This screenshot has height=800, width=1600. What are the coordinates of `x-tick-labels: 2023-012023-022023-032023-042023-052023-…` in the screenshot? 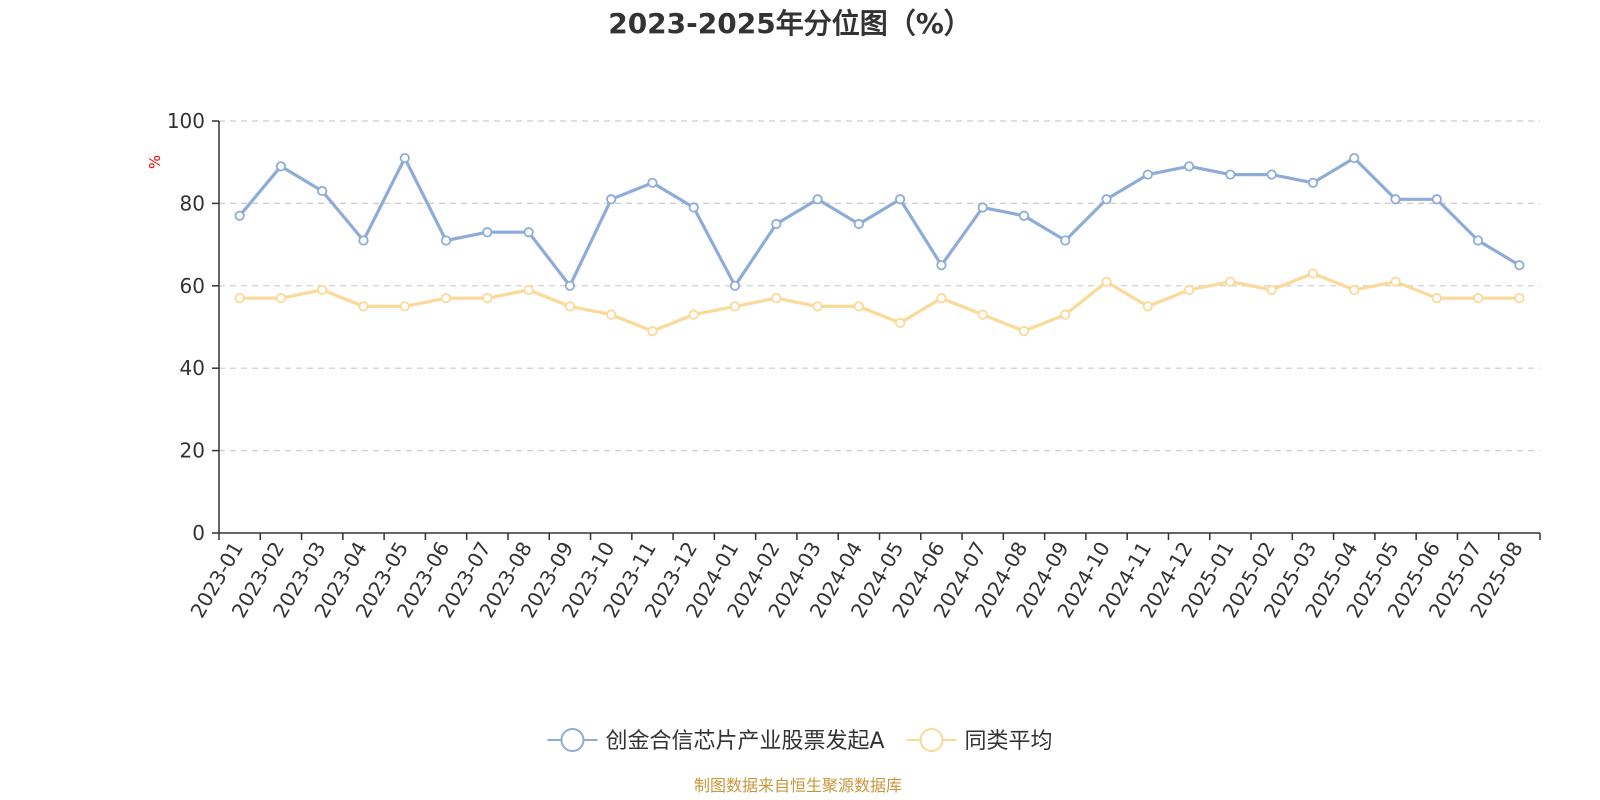 It's located at (856, 580).